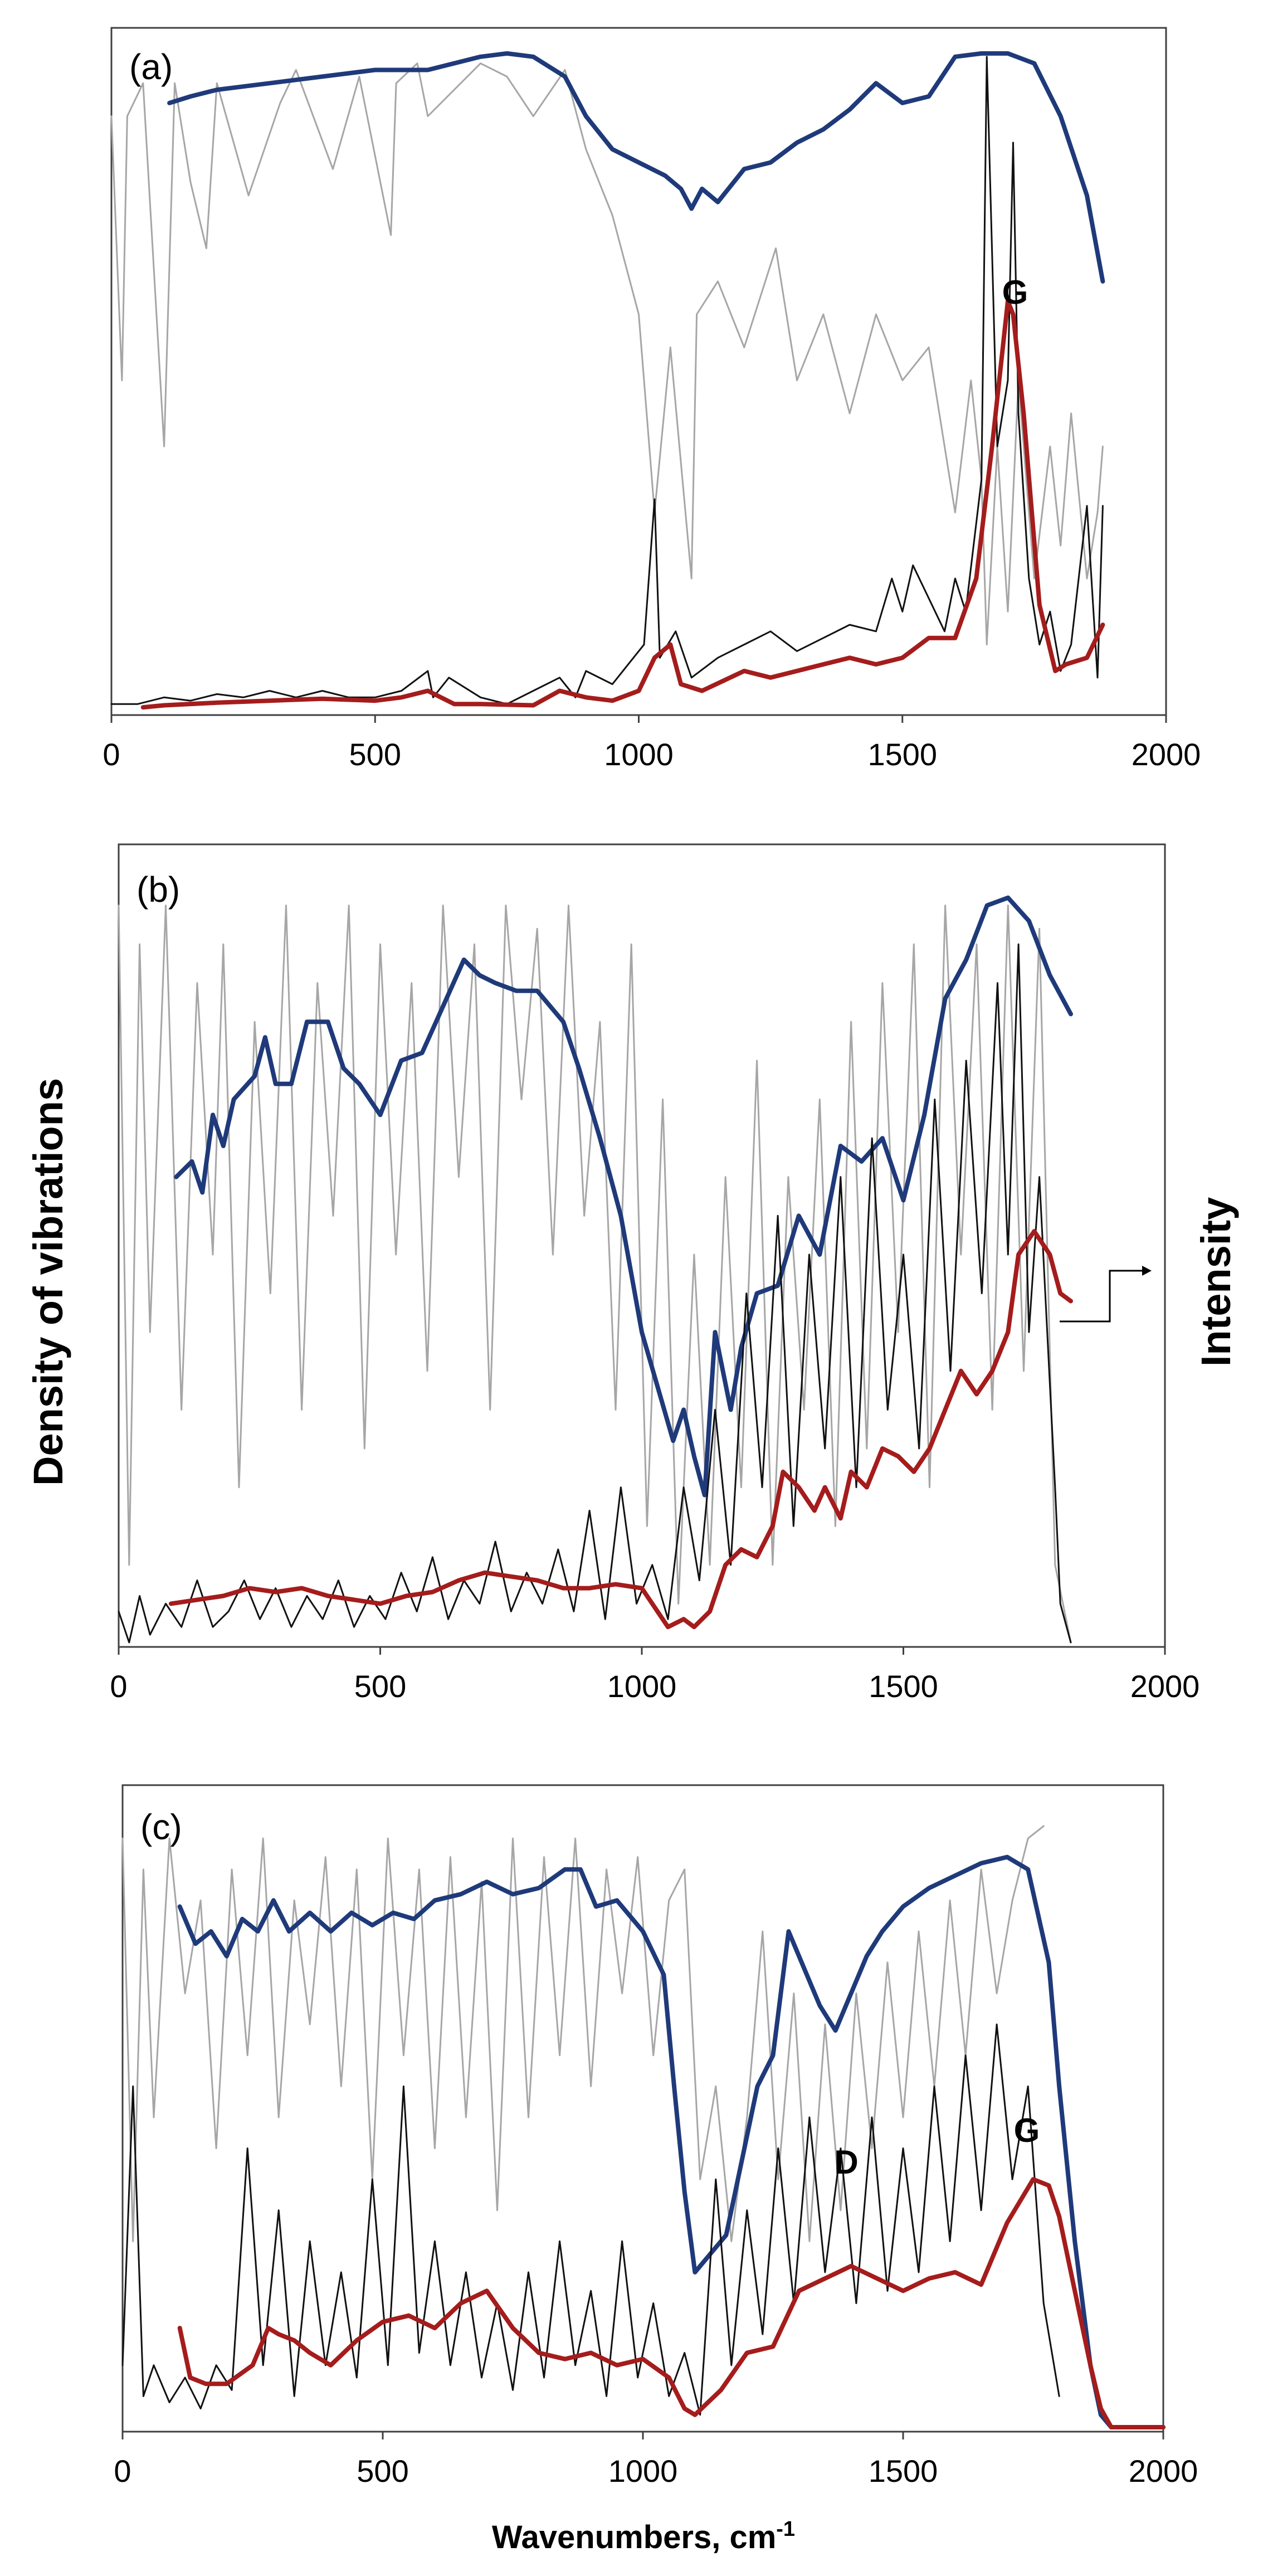  I want to click on x-tick-label-c-500: 500, so click(382, 2470).